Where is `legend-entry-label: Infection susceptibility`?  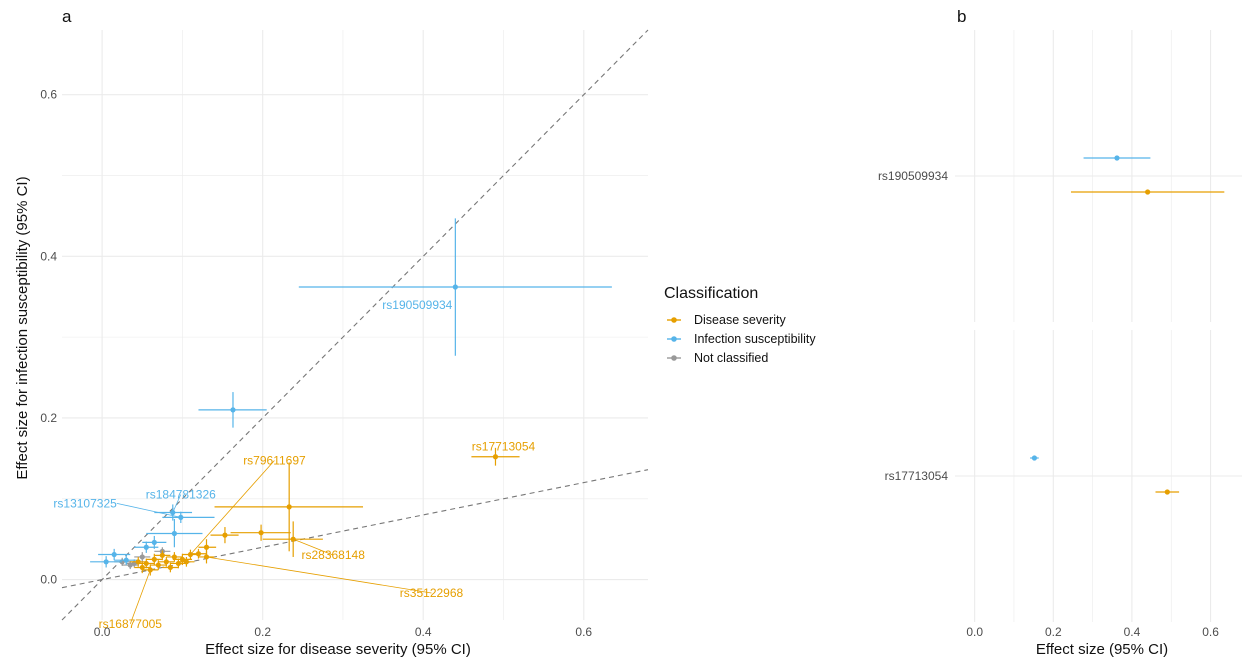 legend-entry-label: Infection susceptibility is located at coordinates (755, 339).